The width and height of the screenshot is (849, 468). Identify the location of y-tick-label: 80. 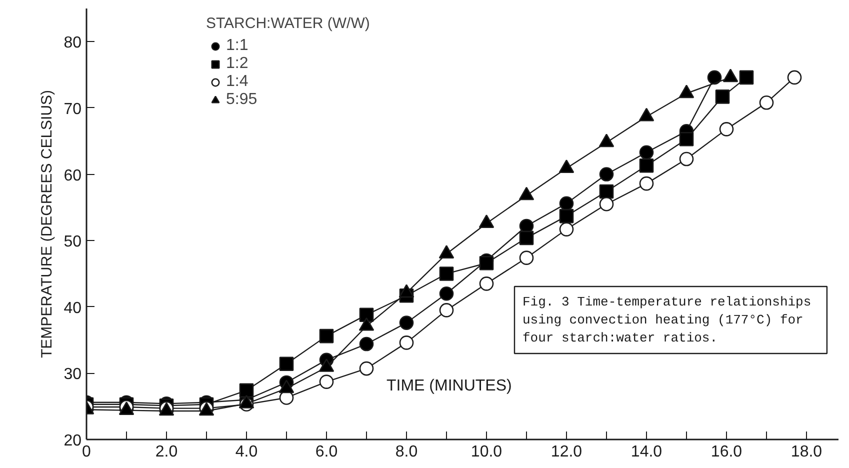
(73, 43).